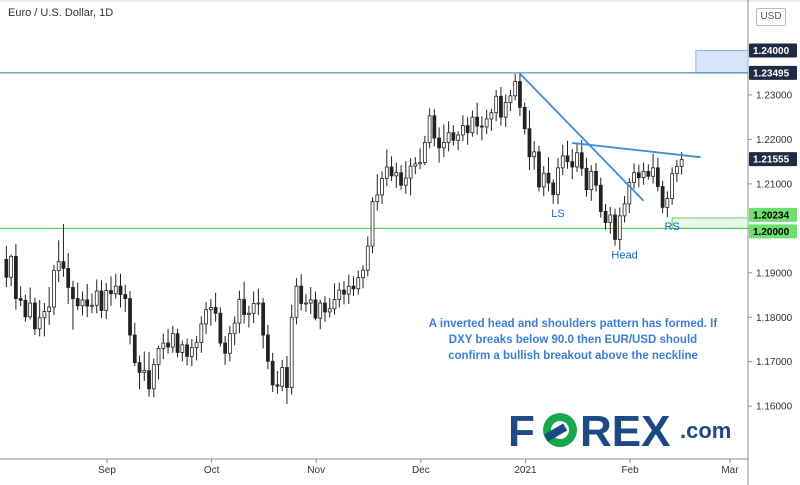 Image resolution: width=800 pixels, height=485 pixels. What do you see at coordinates (773, 50) in the screenshot?
I see `price-tag-bg` at bounding box center [773, 50].